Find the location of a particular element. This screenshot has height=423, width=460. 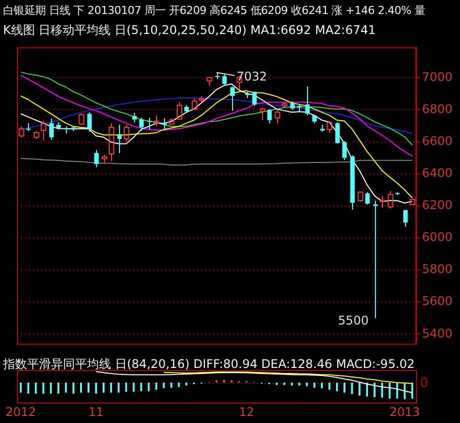

y-tick-label: 6800 is located at coordinates (437, 109).